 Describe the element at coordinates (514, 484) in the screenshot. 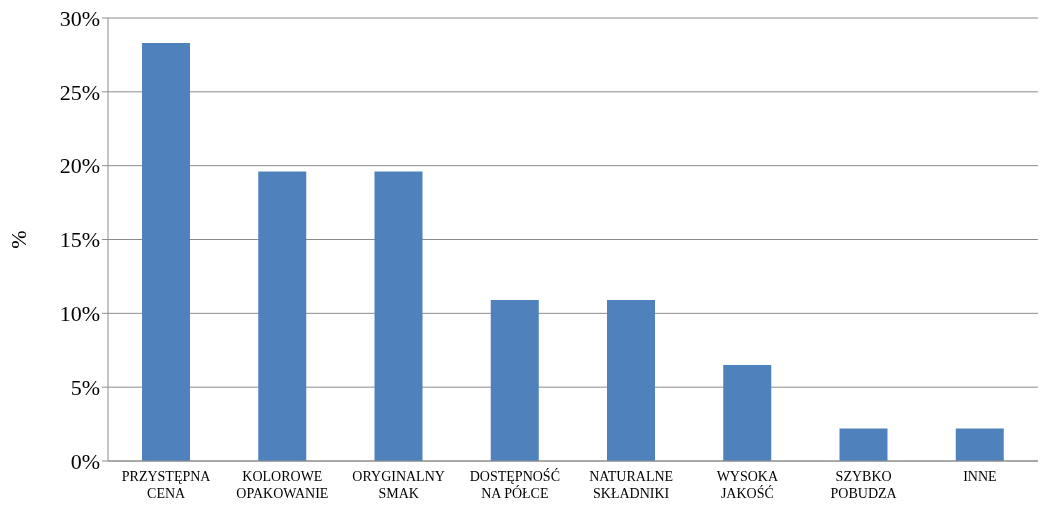

I see `x-tick-label: DOSTĘPNOŚĆ NA PÓŁCE` at that location.